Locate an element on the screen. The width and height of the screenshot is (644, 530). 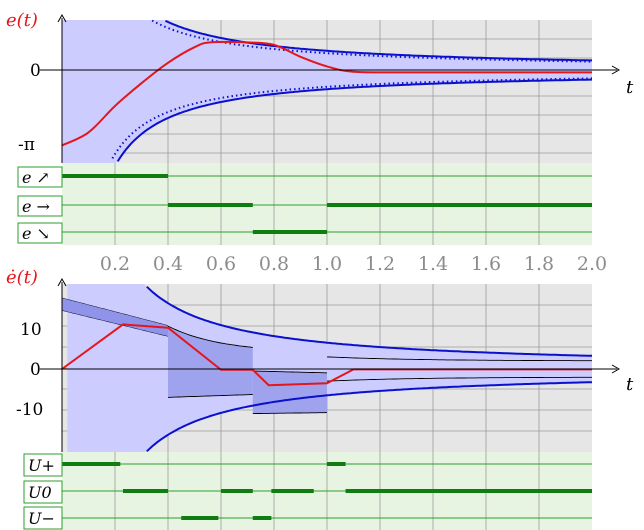
y-axis-label: ė(t) is located at coordinates (22, 277).